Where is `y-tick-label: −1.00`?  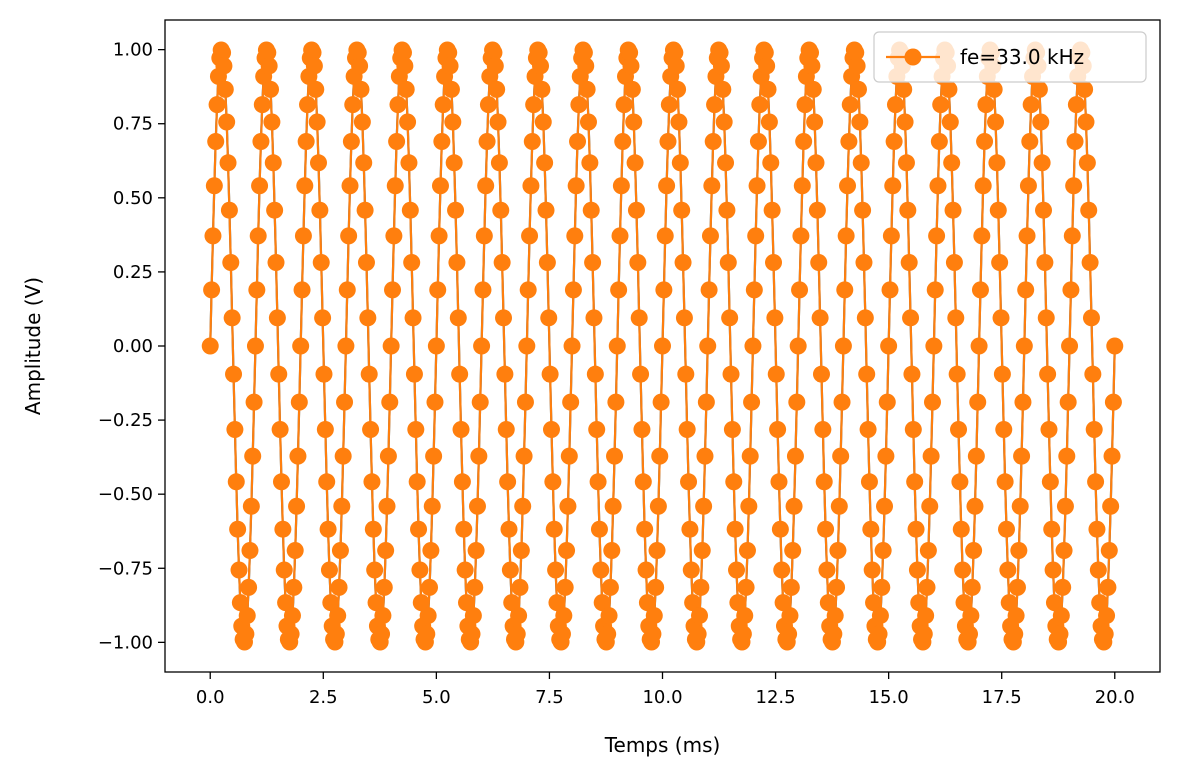
y-tick-label: −1.00 is located at coordinates (125, 642).